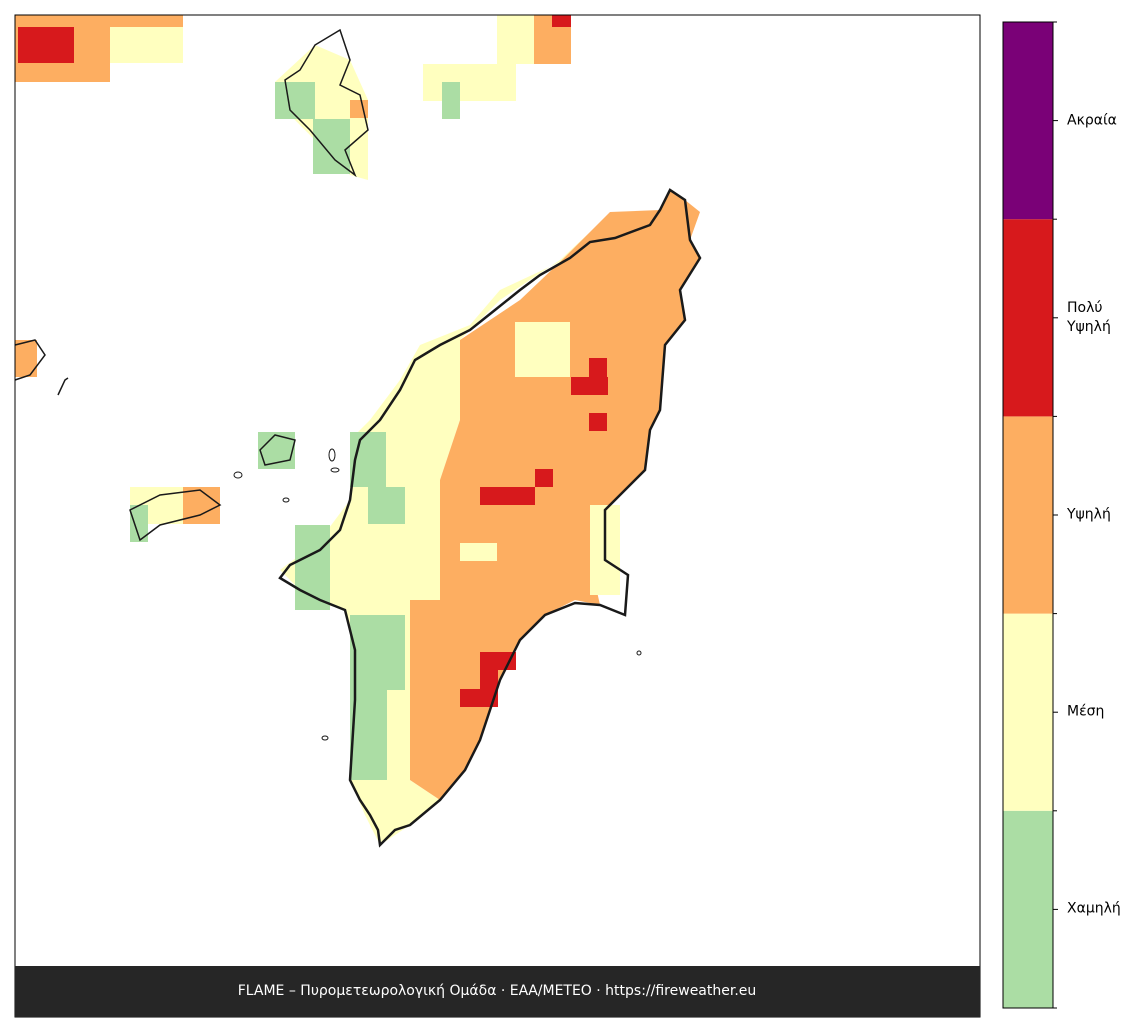 The width and height of the screenshot is (1145, 1031). Describe the element at coordinates (1092, 120) in the screenshot. I see `legend-label: Ακραία` at that location.